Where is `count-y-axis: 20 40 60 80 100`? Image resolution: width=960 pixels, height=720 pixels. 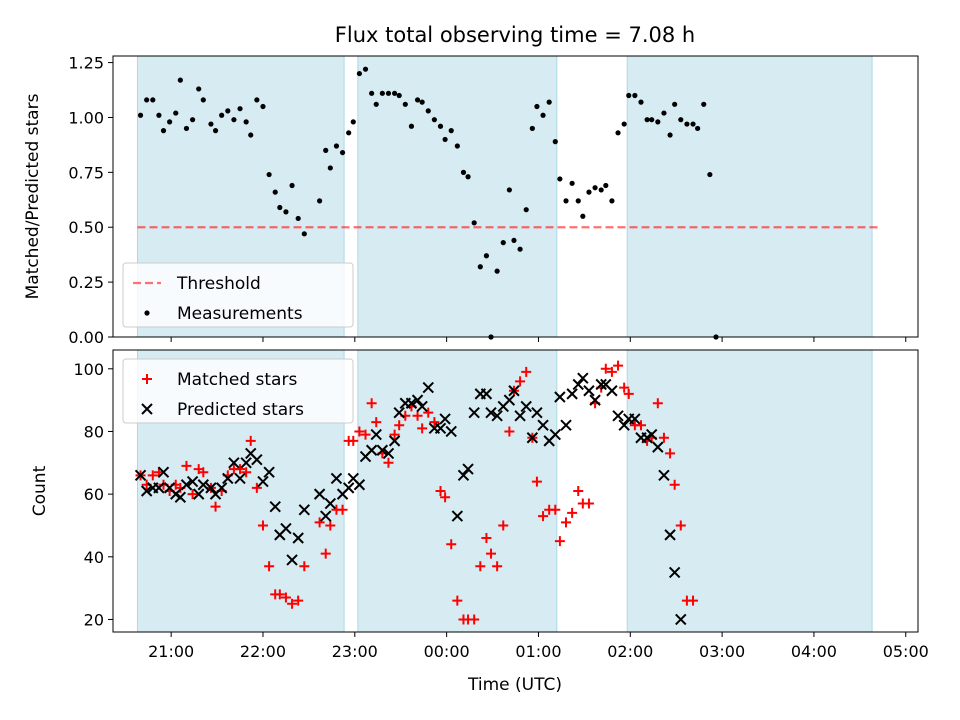 count-y-axis: 20 40 60 80 100 is located at coordinates (93, 494).